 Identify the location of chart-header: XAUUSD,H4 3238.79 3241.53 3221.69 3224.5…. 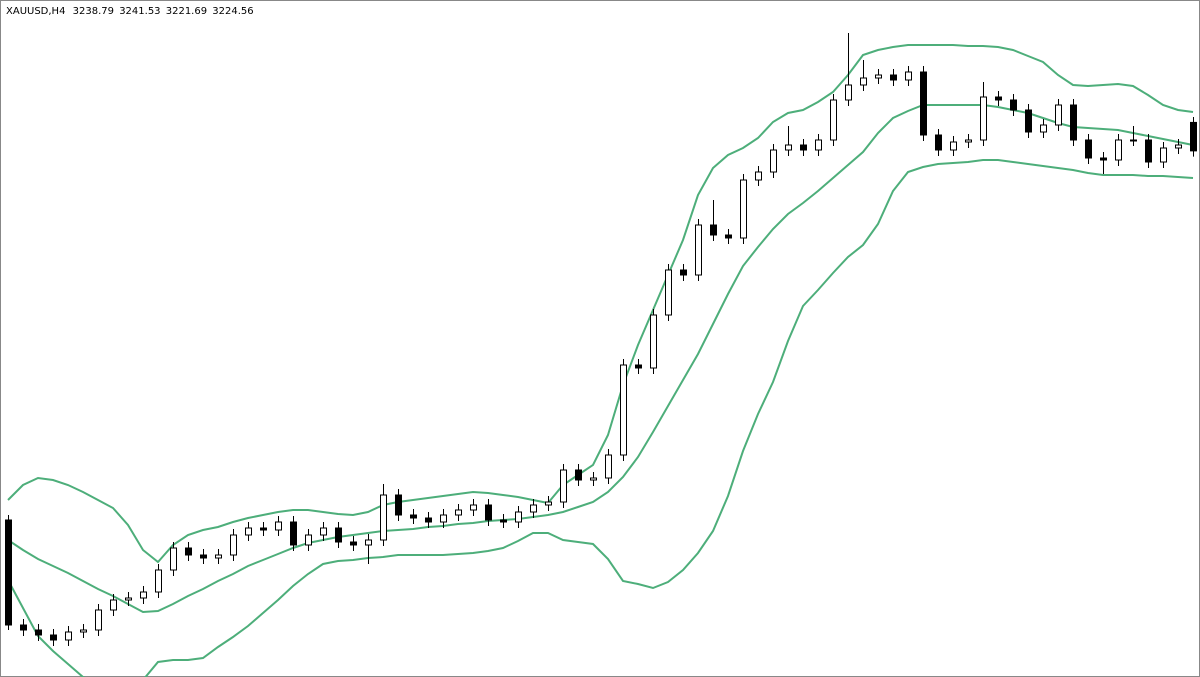
(130, 11).